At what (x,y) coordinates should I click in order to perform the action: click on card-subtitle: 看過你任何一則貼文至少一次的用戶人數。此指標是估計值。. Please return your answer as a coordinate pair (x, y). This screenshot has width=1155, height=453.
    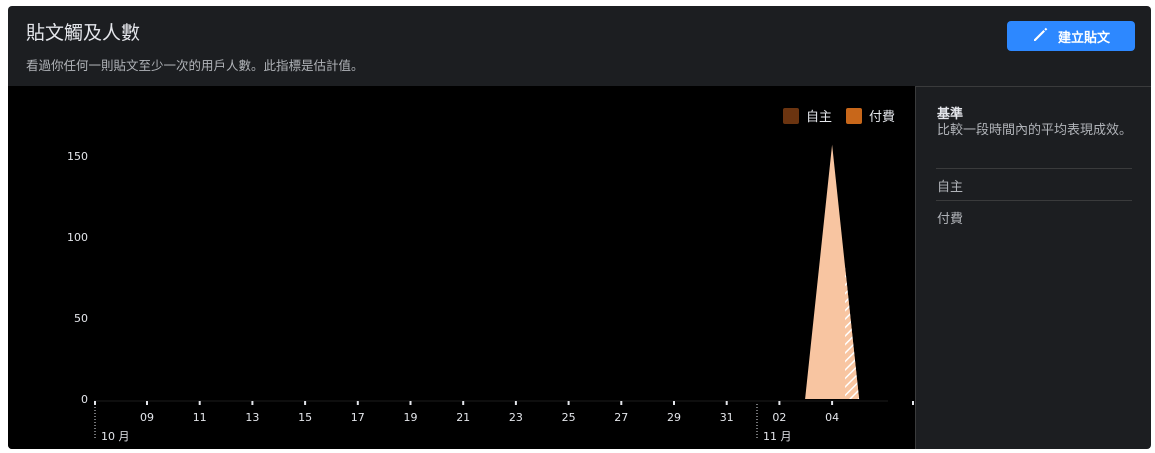
    Looking at the image, I should click on (195, 65).